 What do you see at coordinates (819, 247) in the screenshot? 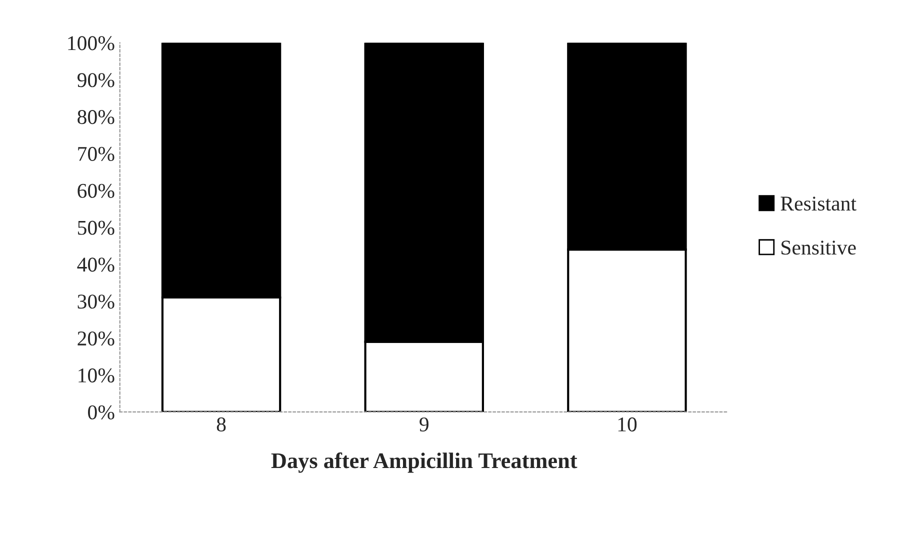
I see `legend-label: Sensitive` at bounding box center [819, 247].